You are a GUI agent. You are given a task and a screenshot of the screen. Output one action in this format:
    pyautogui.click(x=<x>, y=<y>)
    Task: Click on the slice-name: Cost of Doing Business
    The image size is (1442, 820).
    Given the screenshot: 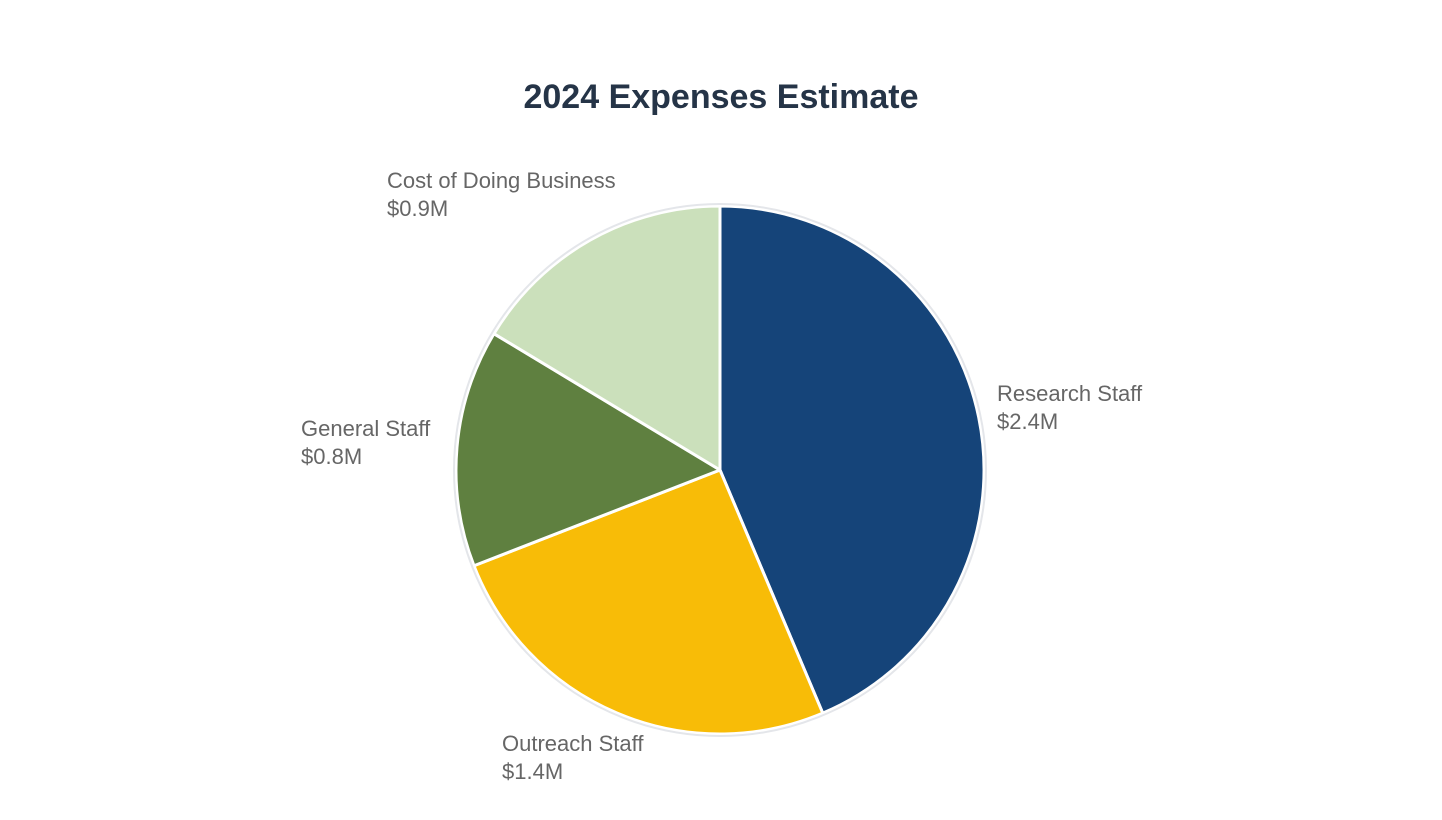 What is the action you would take?
    pyautogui.click(x=501, y=180)
    